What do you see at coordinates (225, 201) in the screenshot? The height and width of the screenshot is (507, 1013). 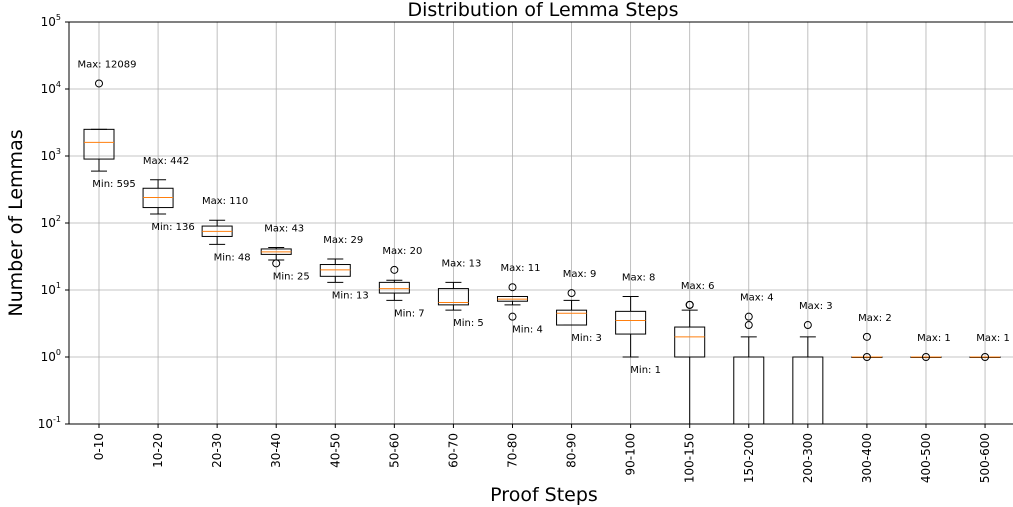 I see `max-annotation: Max: 110` at bounding box center [225, 201].